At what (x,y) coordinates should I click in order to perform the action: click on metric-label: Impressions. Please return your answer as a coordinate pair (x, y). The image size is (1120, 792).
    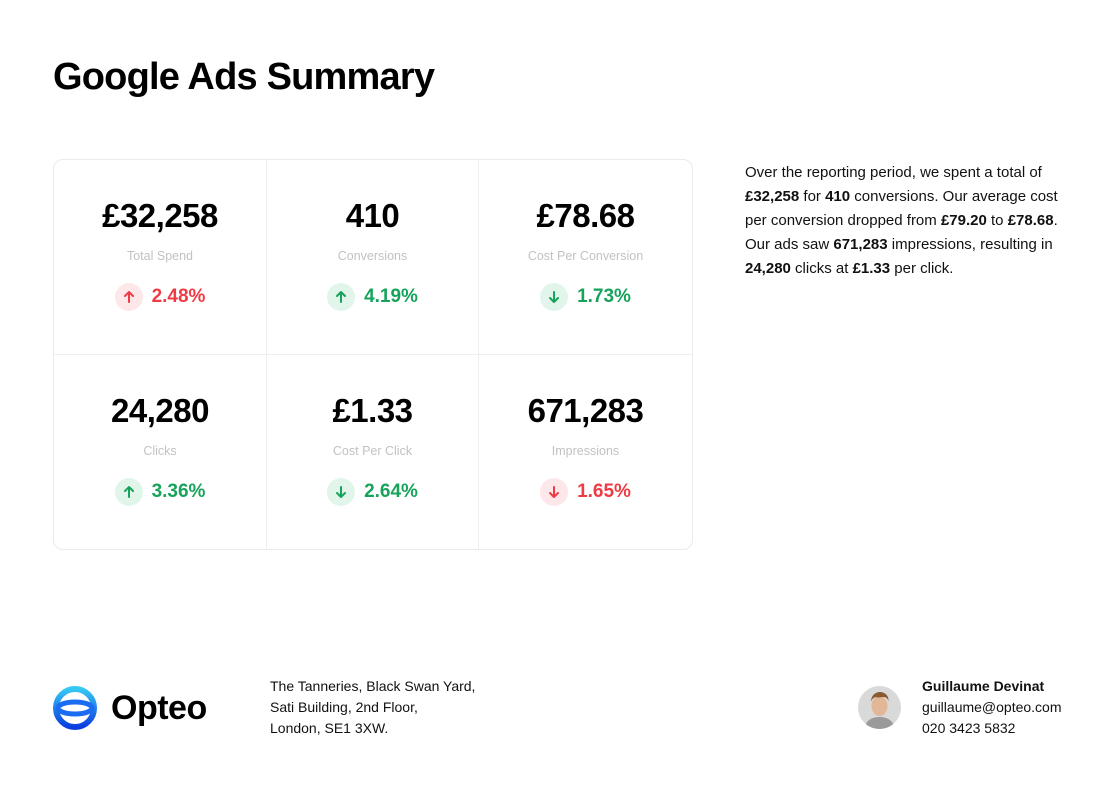
    Looking at the image, I should click on (585, 451).